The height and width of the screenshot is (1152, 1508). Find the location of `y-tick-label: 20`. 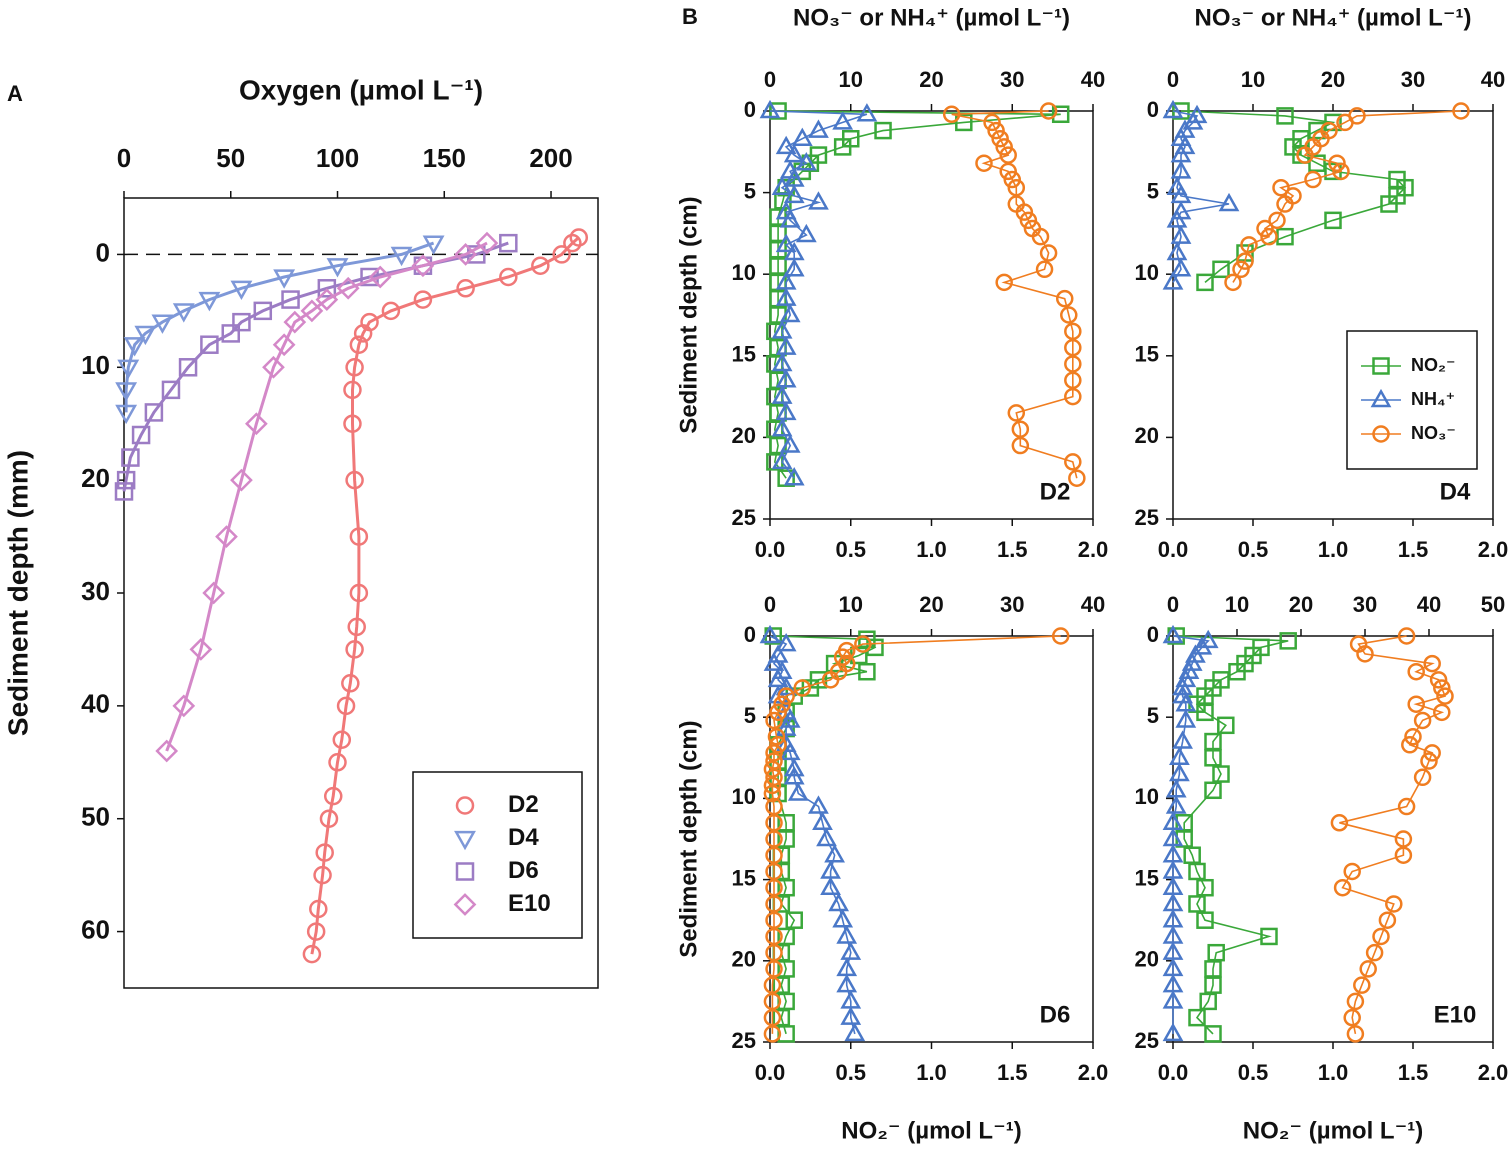

y-tick-label: 20 is located at coordinates (744, 435).